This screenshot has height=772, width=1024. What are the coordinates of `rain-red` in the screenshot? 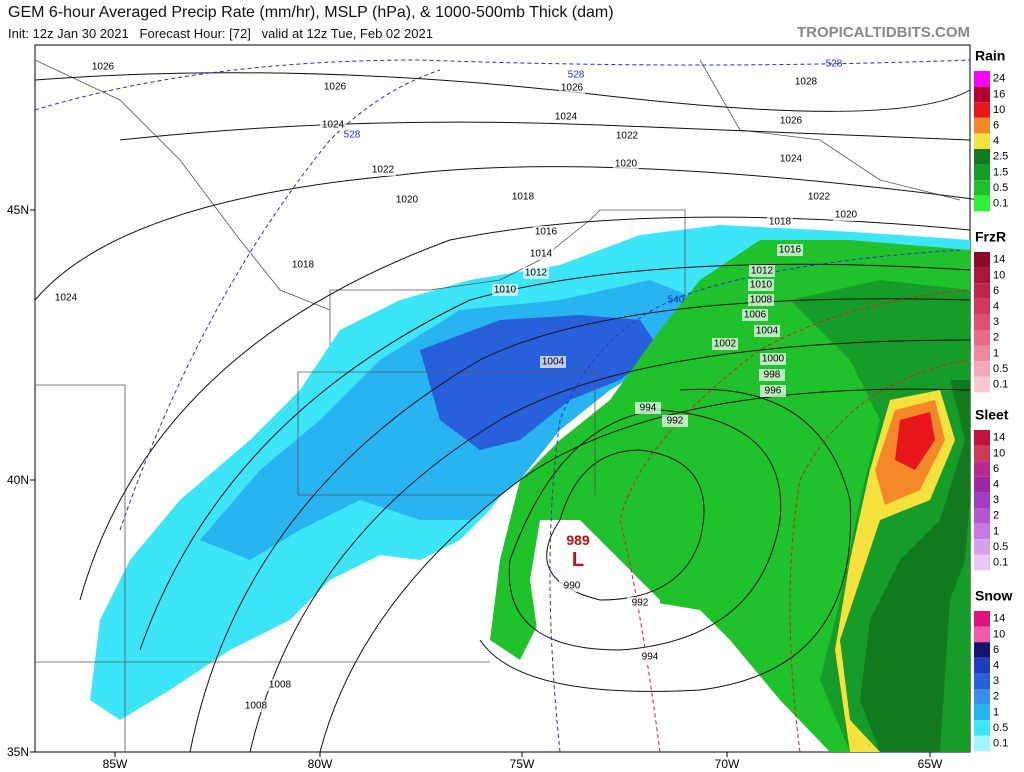 It's located at (915, 441).